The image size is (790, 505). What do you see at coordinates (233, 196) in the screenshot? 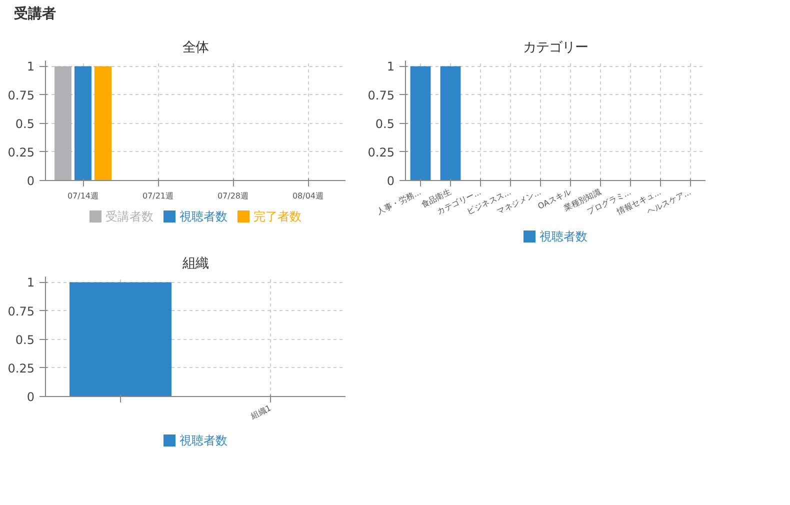
I see `x-tick-label: 07/28週` at bounding box center [233, 196].